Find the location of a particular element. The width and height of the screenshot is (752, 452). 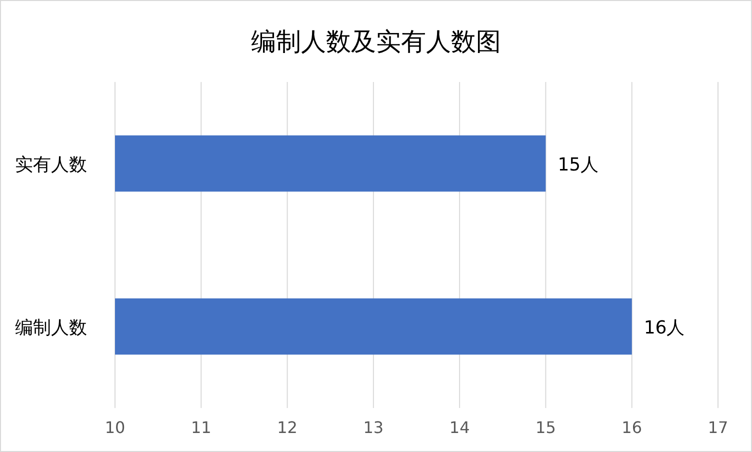

ytick: 编制人数 is located at coordinates (51, 328).